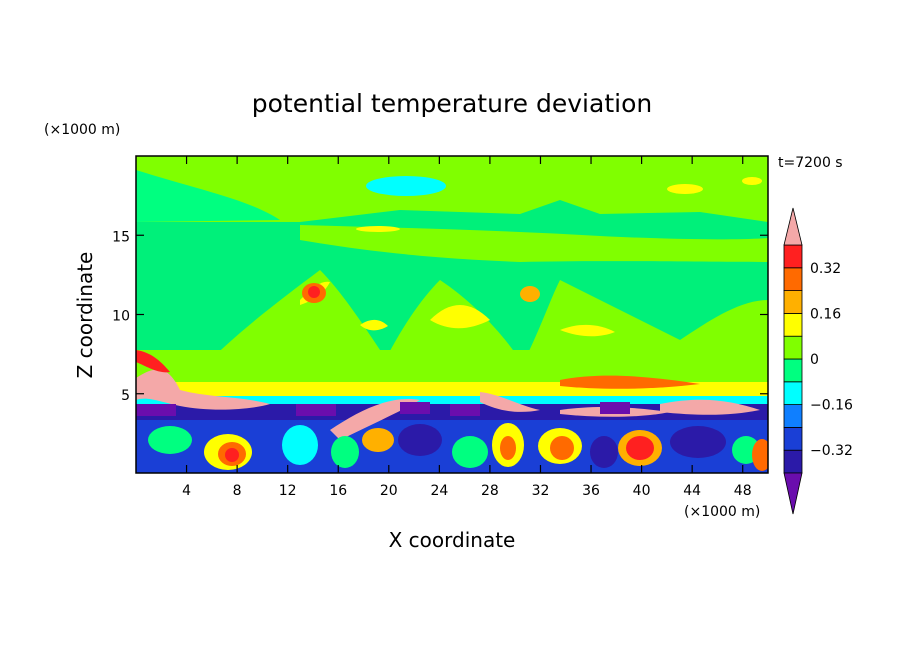 The height and width of the screenshot is (654, 904). What do you see at coordinates (452, 103) in the screenshot?
I see `chart-title: potential temperature deviation` at bounding box center [452, 103].